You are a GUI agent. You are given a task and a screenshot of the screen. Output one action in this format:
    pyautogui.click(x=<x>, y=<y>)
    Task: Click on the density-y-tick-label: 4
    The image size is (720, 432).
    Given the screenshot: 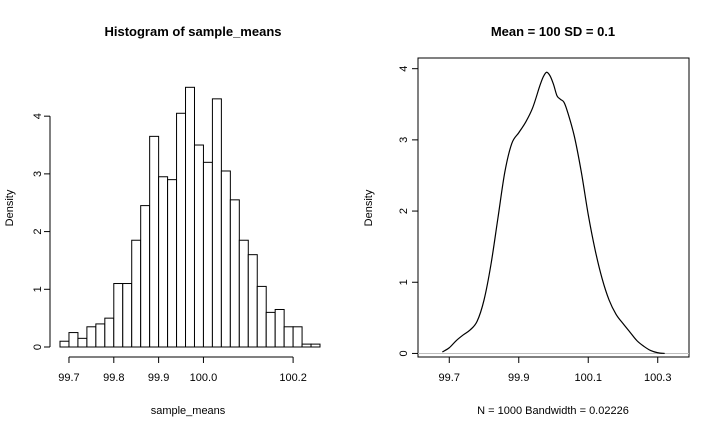 What is the action you would take?
    pyautogui.click(x=404, y=69)
    